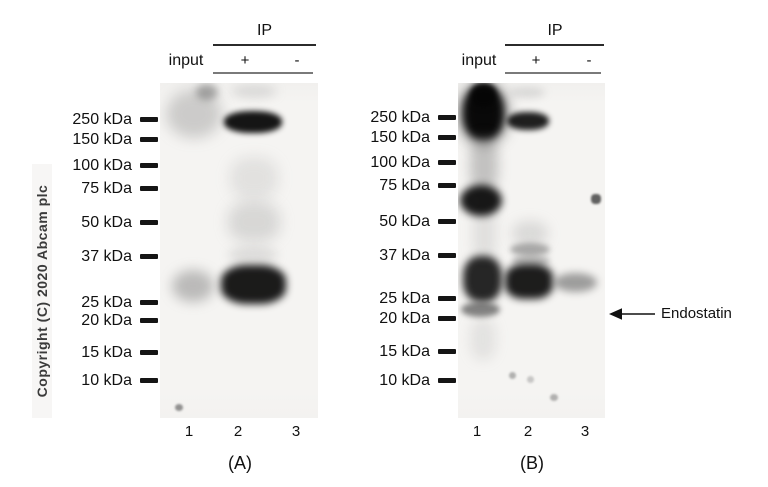 The image size is (768, 487). I want to click on left-arrow-icon, so click(632, 313).